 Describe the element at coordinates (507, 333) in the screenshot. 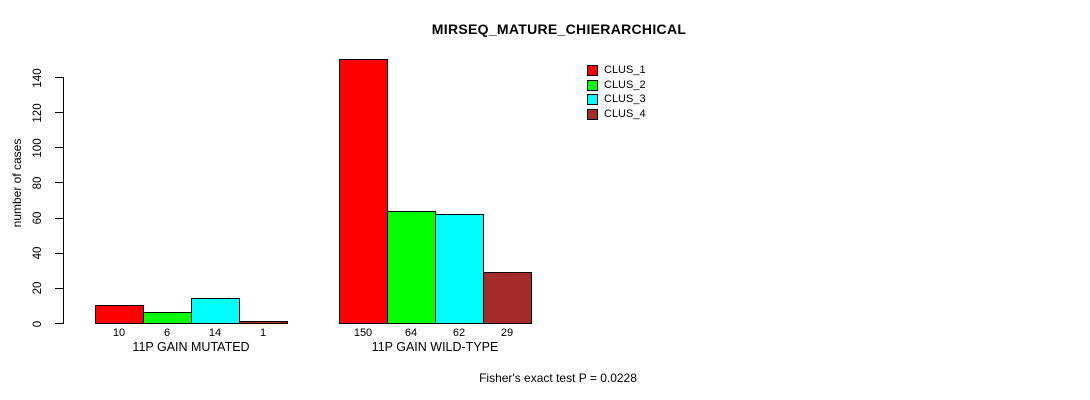

I see `bar-value-label: 29` at that location.